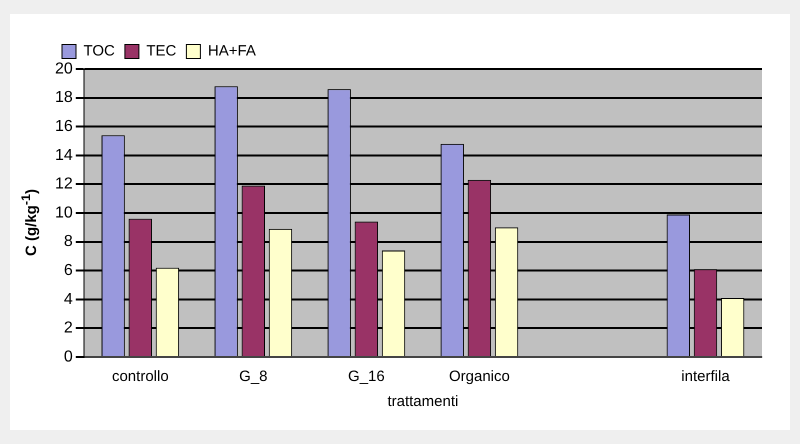  What do you see at coordinates (140, 377) in the screenshot?
I see `x-tick-label: controllo` at bounding box center [140, 377].